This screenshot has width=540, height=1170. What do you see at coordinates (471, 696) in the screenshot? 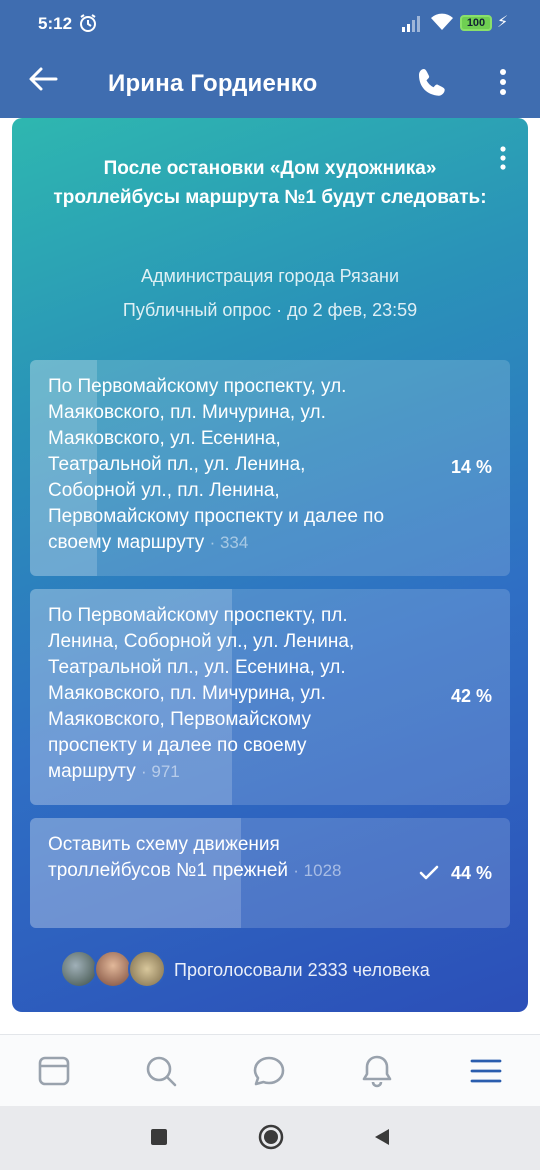
I see `poll-option-percent: 42 %` at bounding box center [471, 696].